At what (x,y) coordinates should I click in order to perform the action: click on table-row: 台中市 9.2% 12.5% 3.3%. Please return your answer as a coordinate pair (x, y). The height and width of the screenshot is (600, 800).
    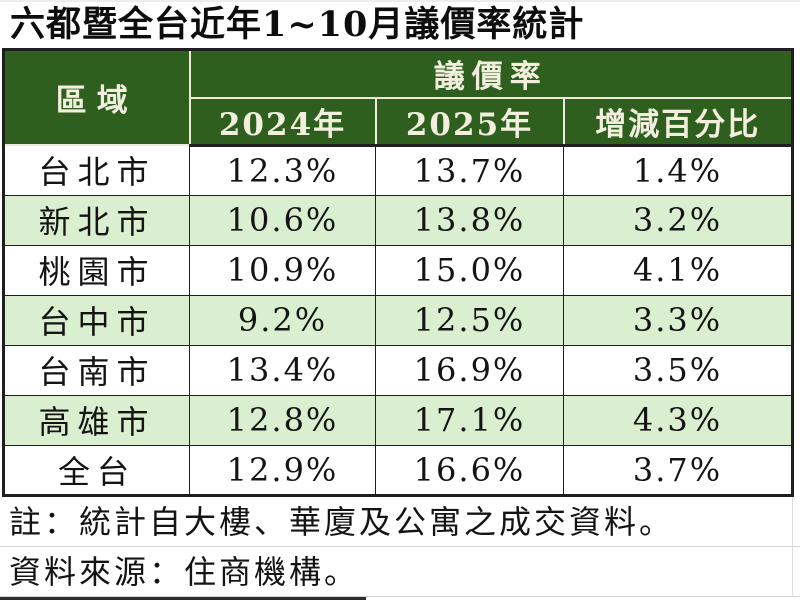
    Looking at the image, I should click on (398, 320).